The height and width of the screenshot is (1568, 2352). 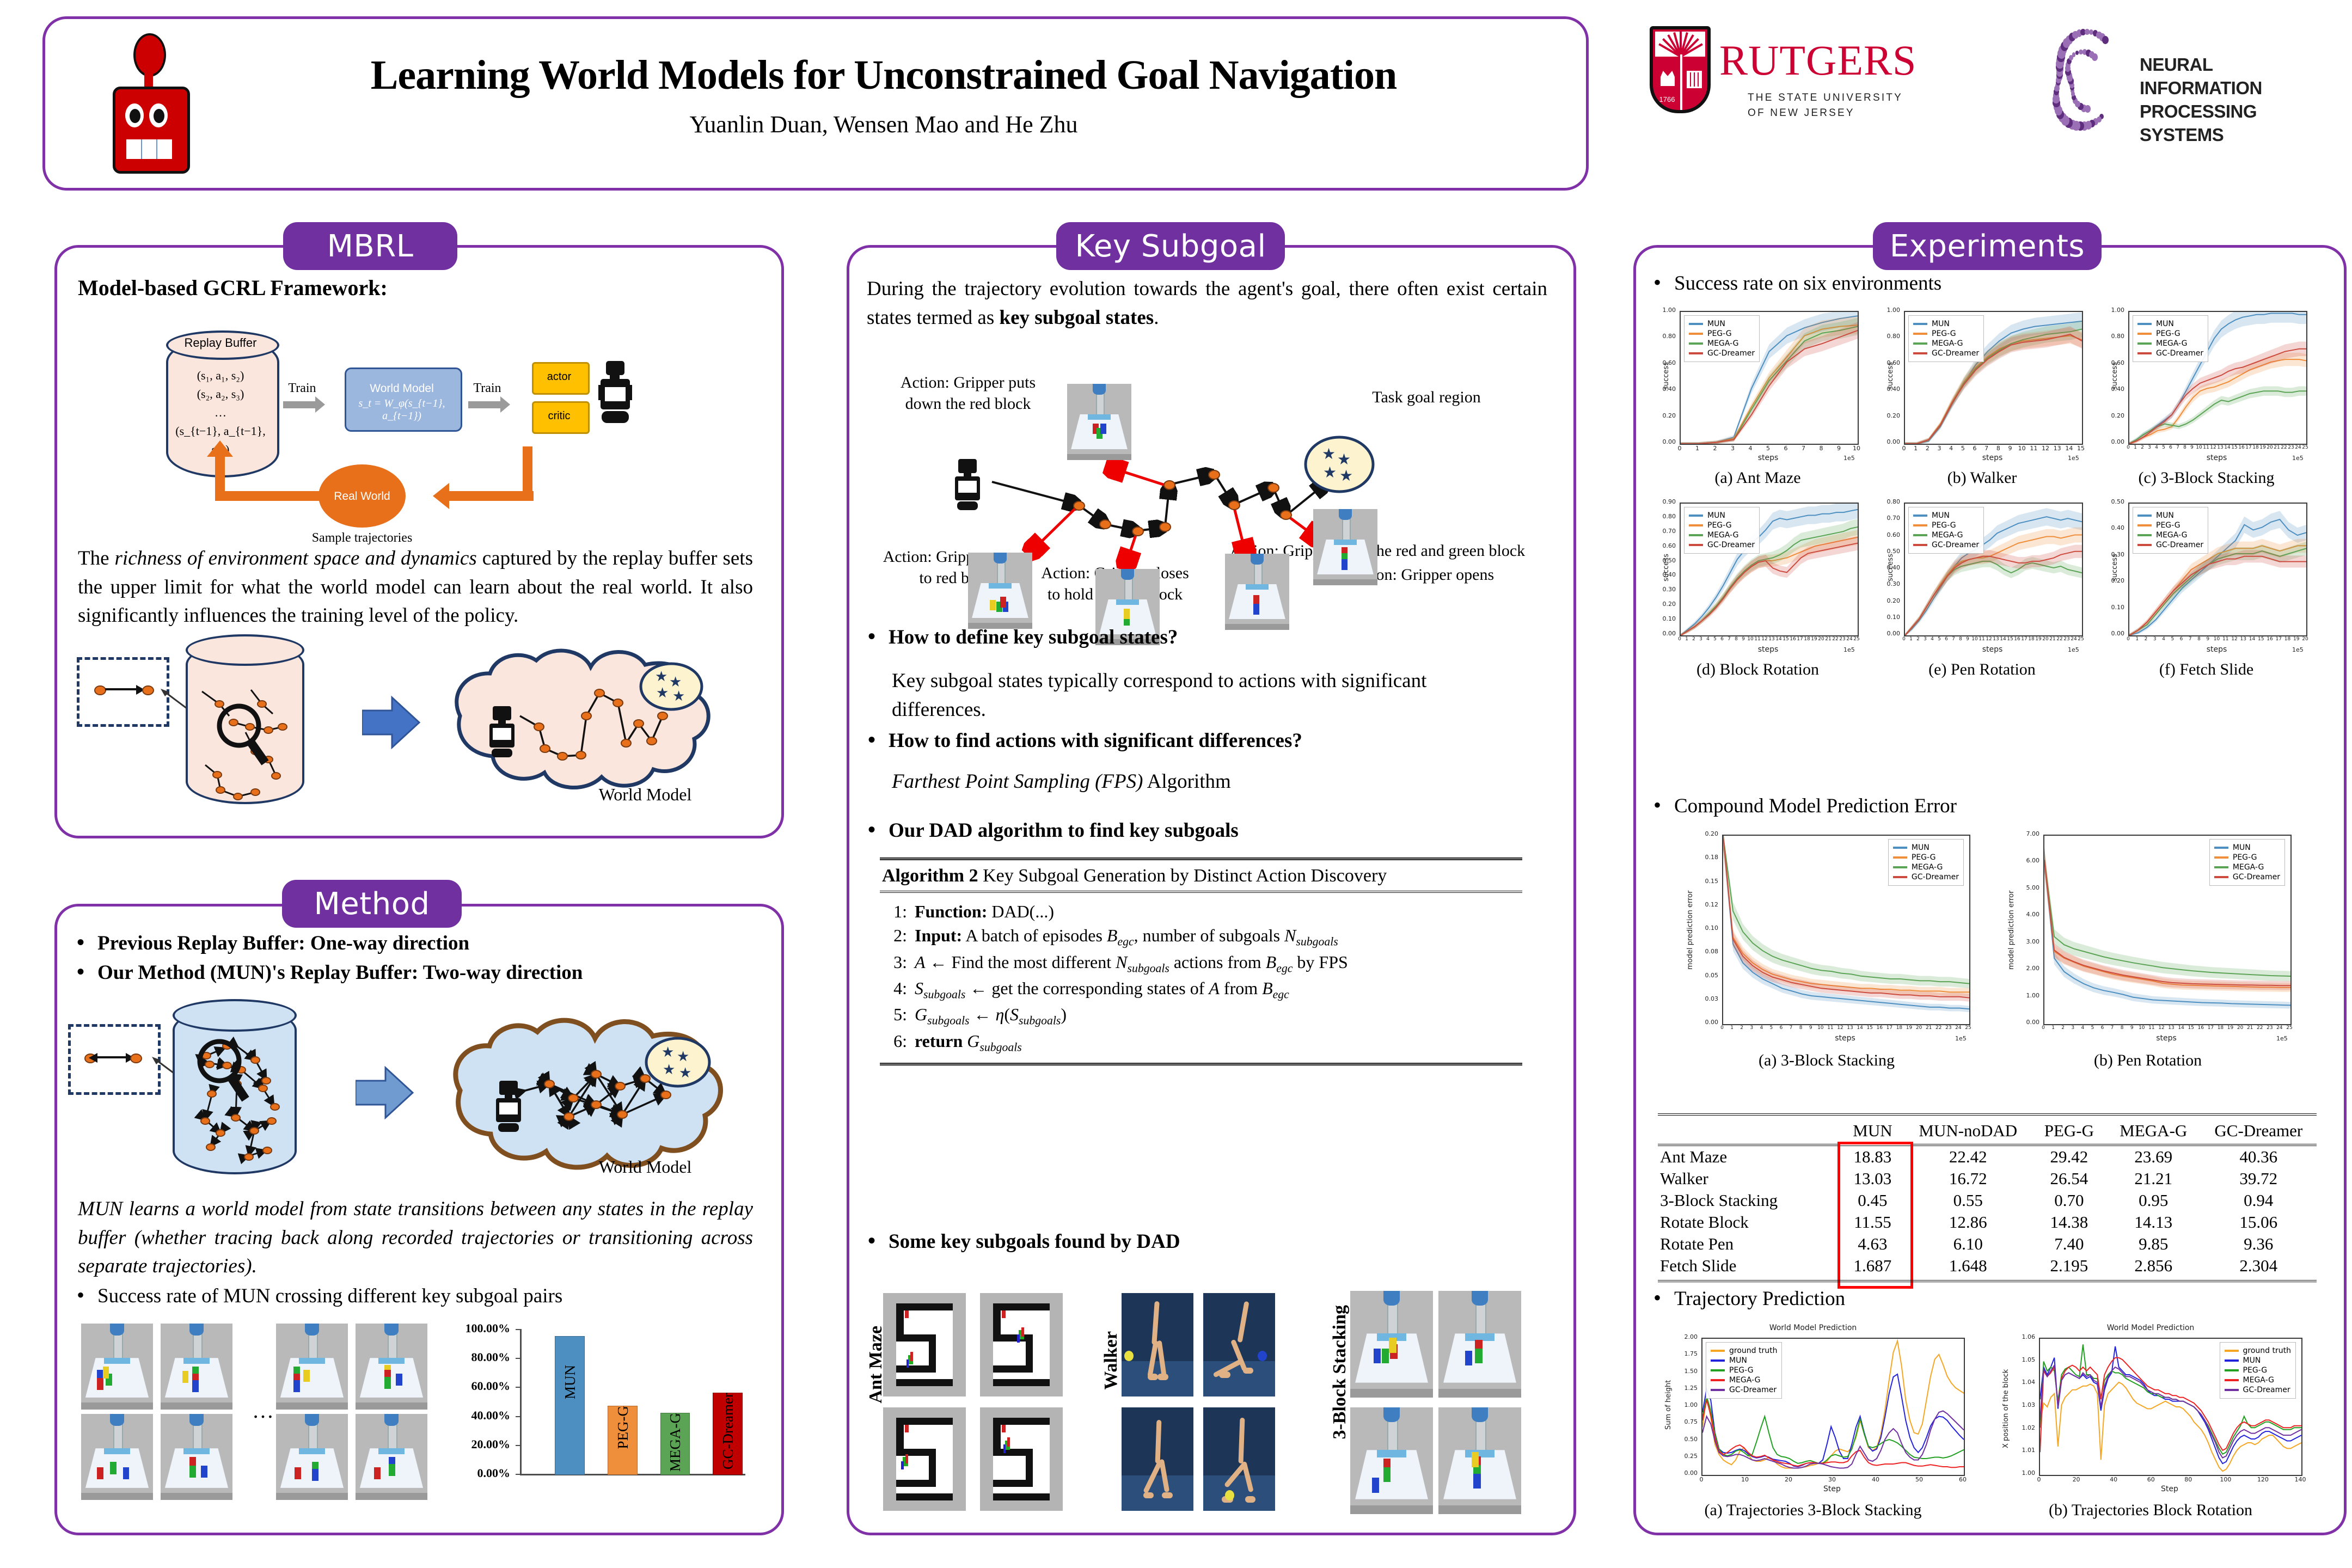 What do you see at coordinates (1893, 551) in the screenshot?
I see `y-tick: 0.50` at bounding box center [1893, 551].